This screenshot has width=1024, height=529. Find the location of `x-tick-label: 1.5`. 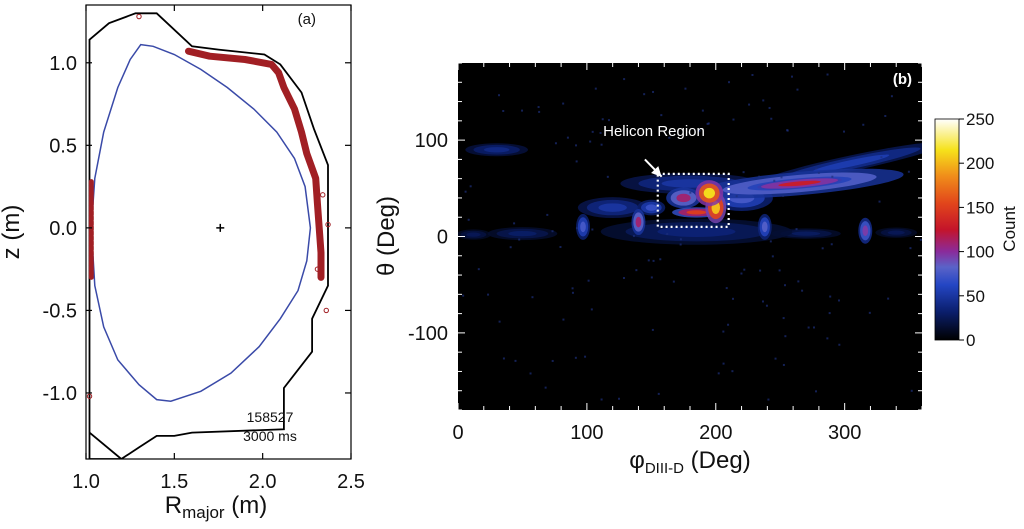

x-tick-label: 1.5 is located at coordinates (174, 482).